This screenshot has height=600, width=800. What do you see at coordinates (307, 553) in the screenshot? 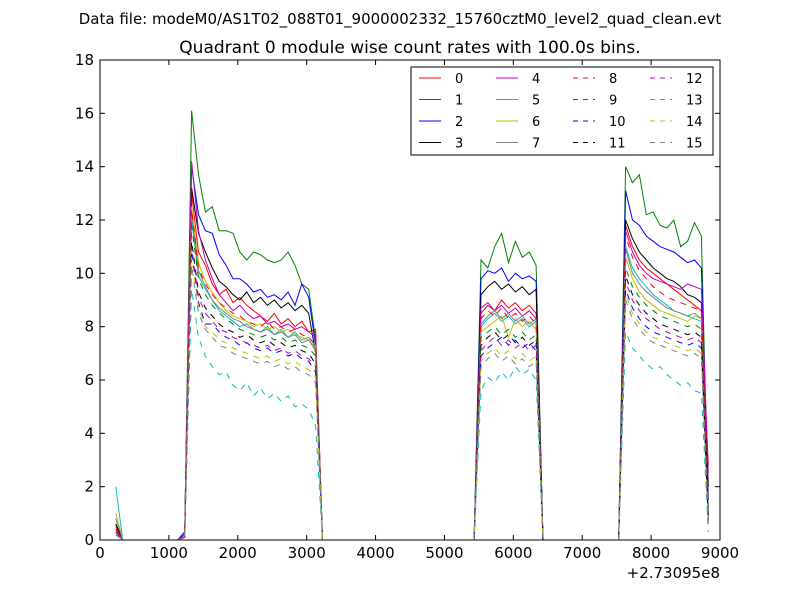
I see `x-tick-label: 3000` at bounding box center [307, 553].